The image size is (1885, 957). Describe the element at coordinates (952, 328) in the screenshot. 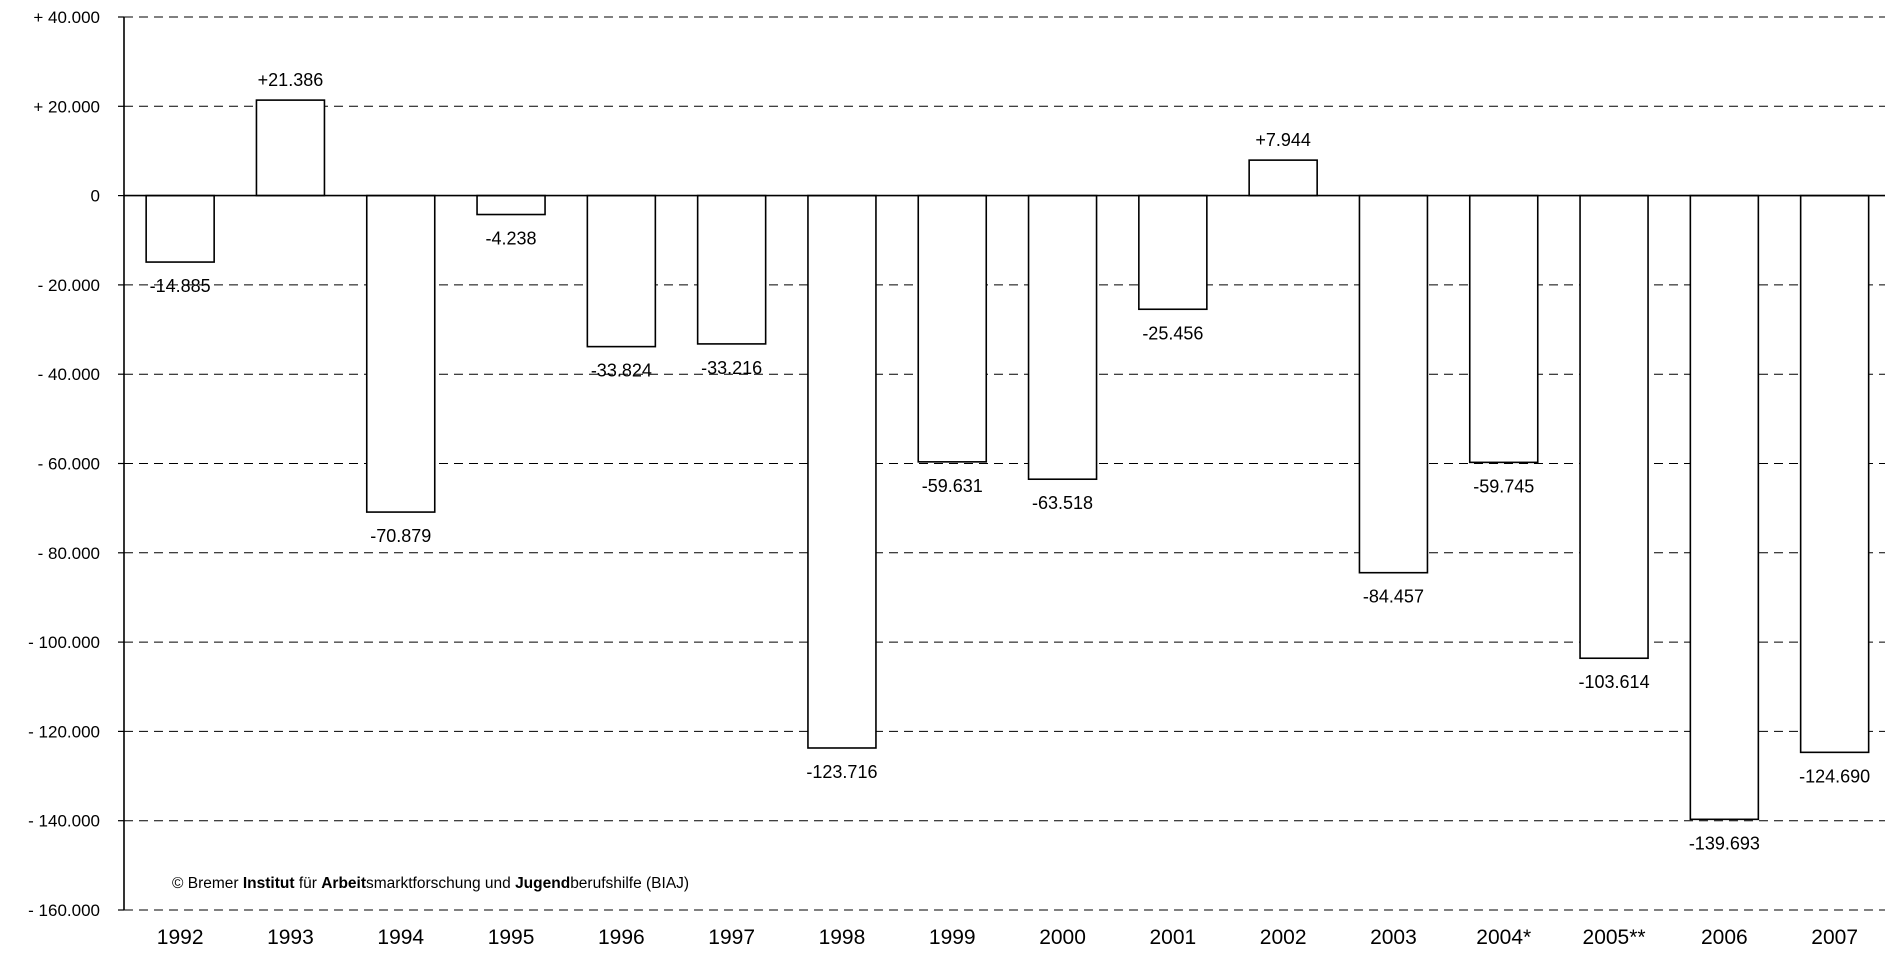

I see `bar-1999` at that location.